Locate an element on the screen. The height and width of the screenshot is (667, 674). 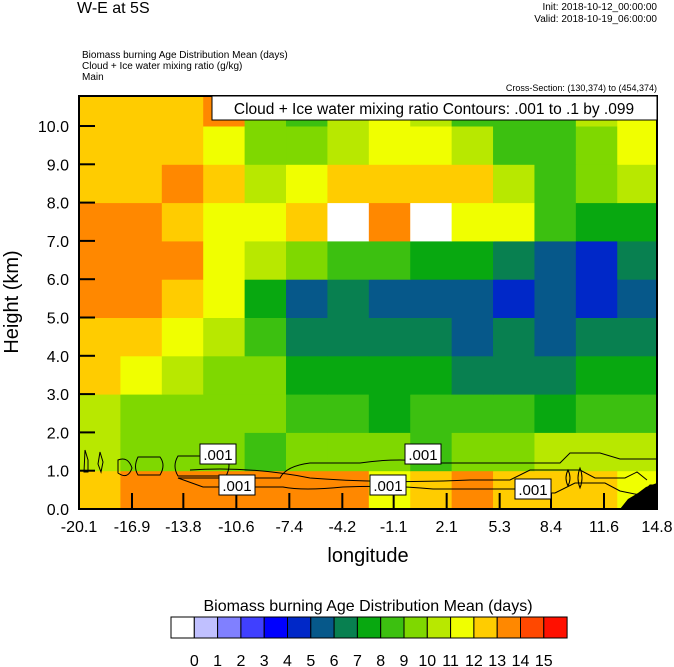
colorbar-label: 14 is located at coordinates (521, 660).